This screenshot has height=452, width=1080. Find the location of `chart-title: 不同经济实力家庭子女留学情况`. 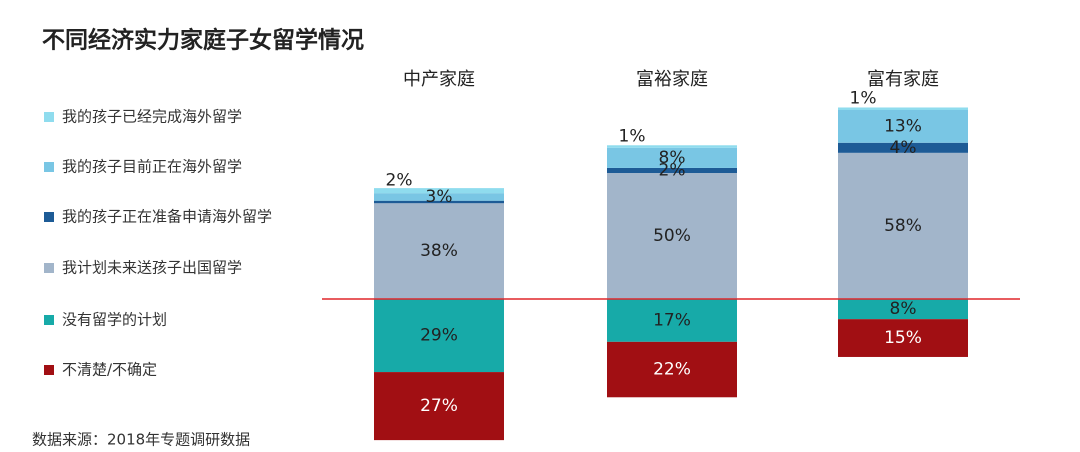

chart-title: 不同经济实力家庭子女留学情况 is located at coordinates (203, 40).